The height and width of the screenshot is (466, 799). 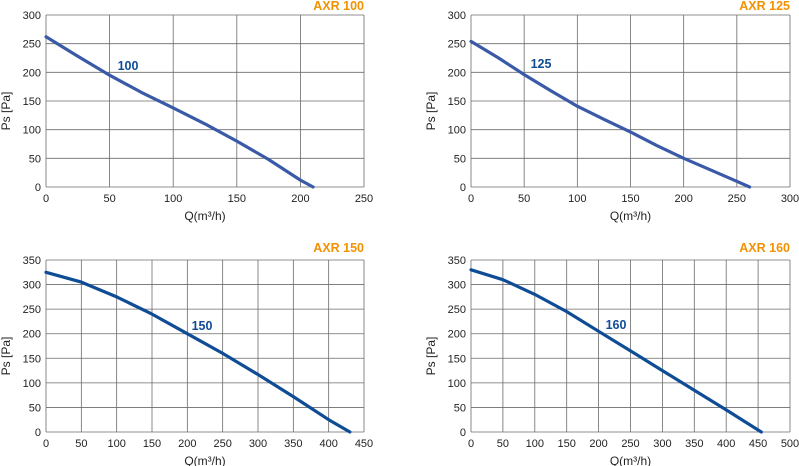 What do you see at coordinates (764, 248) in the screenshot?
I see `chart-title: AXR 160` at bounding box center [764, 248].